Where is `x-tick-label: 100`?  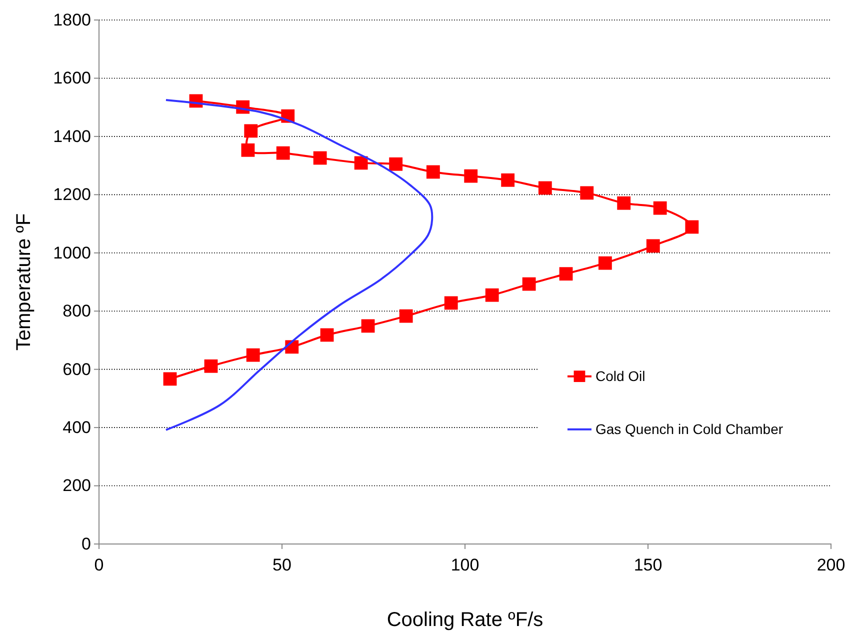
x-tick-label: 100 is located at coordinates (465, 565).